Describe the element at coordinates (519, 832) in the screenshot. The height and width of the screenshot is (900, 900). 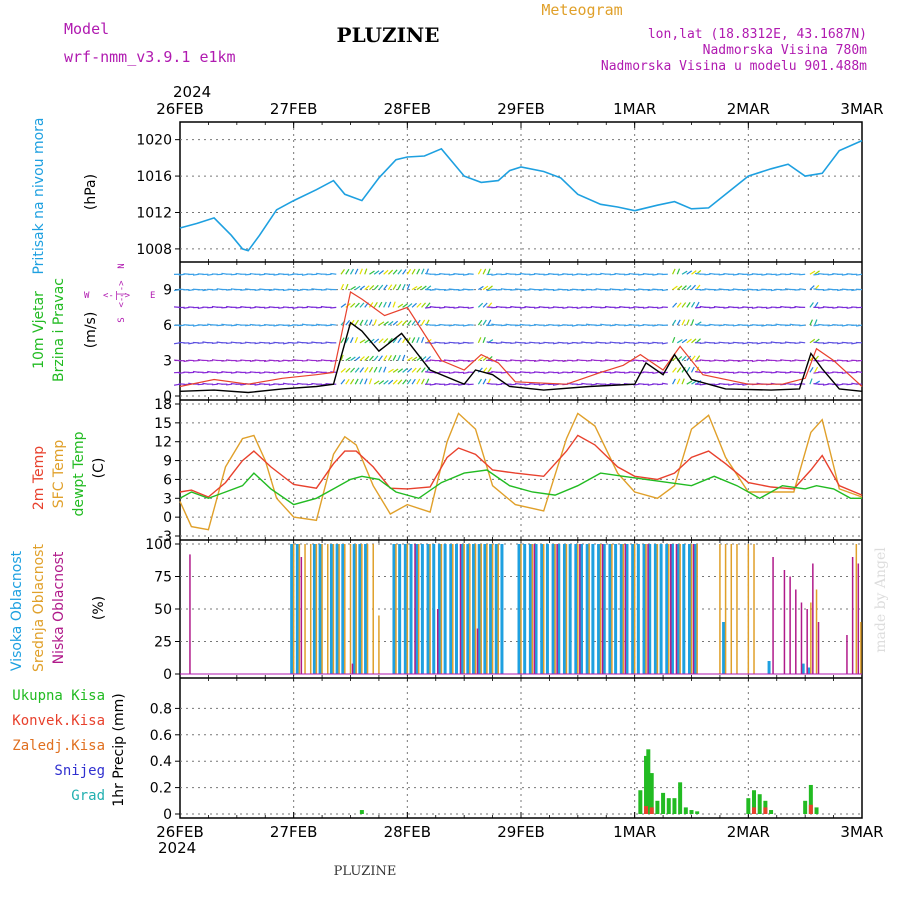
I see `bottom-time-axis: 26FEB 27FEB 28FEB 29FEB 1MAR 2MAR 3MAR` at that location.